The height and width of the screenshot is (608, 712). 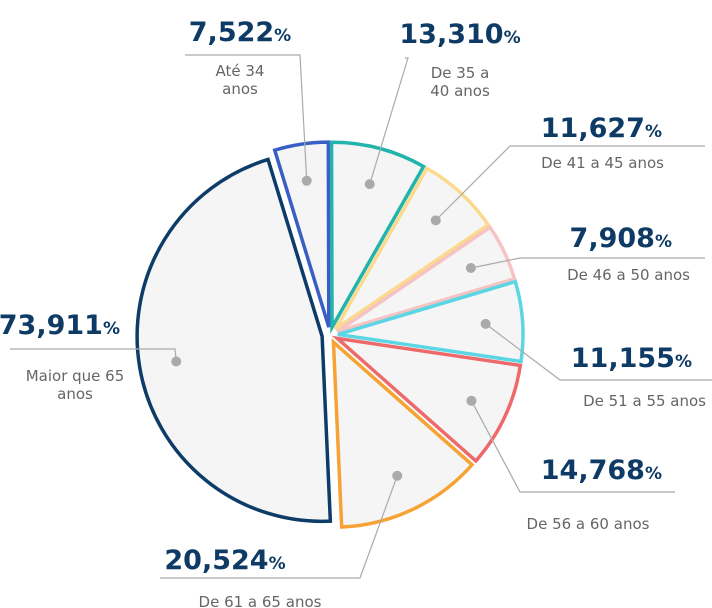 What do you see at coordinates (240, 80) in the screenshot?
I see `category-label: Até 34 anos` at bounding box center [240, 80].